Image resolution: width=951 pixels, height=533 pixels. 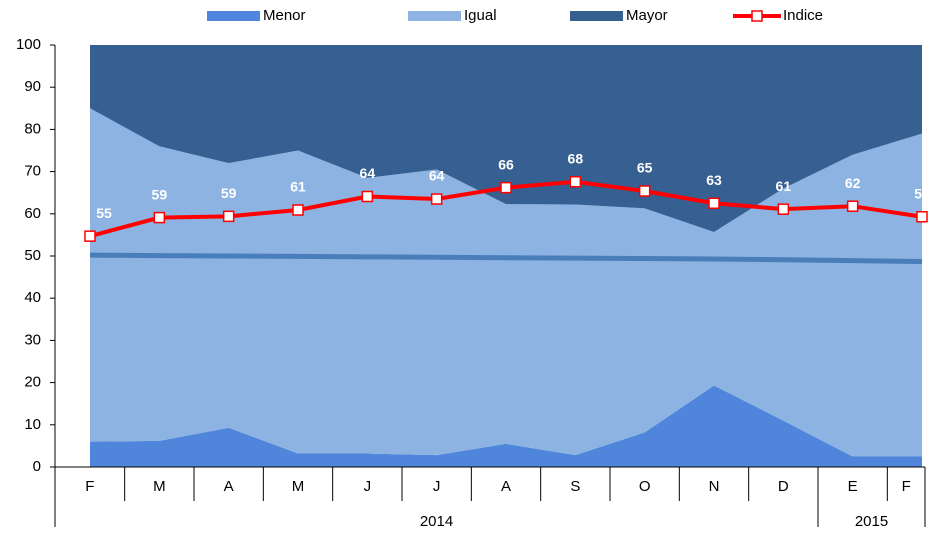 What do you see at coordinates (757, 16) in the screenshot?
I see `legend-marker` at bounding box center [757, 16].